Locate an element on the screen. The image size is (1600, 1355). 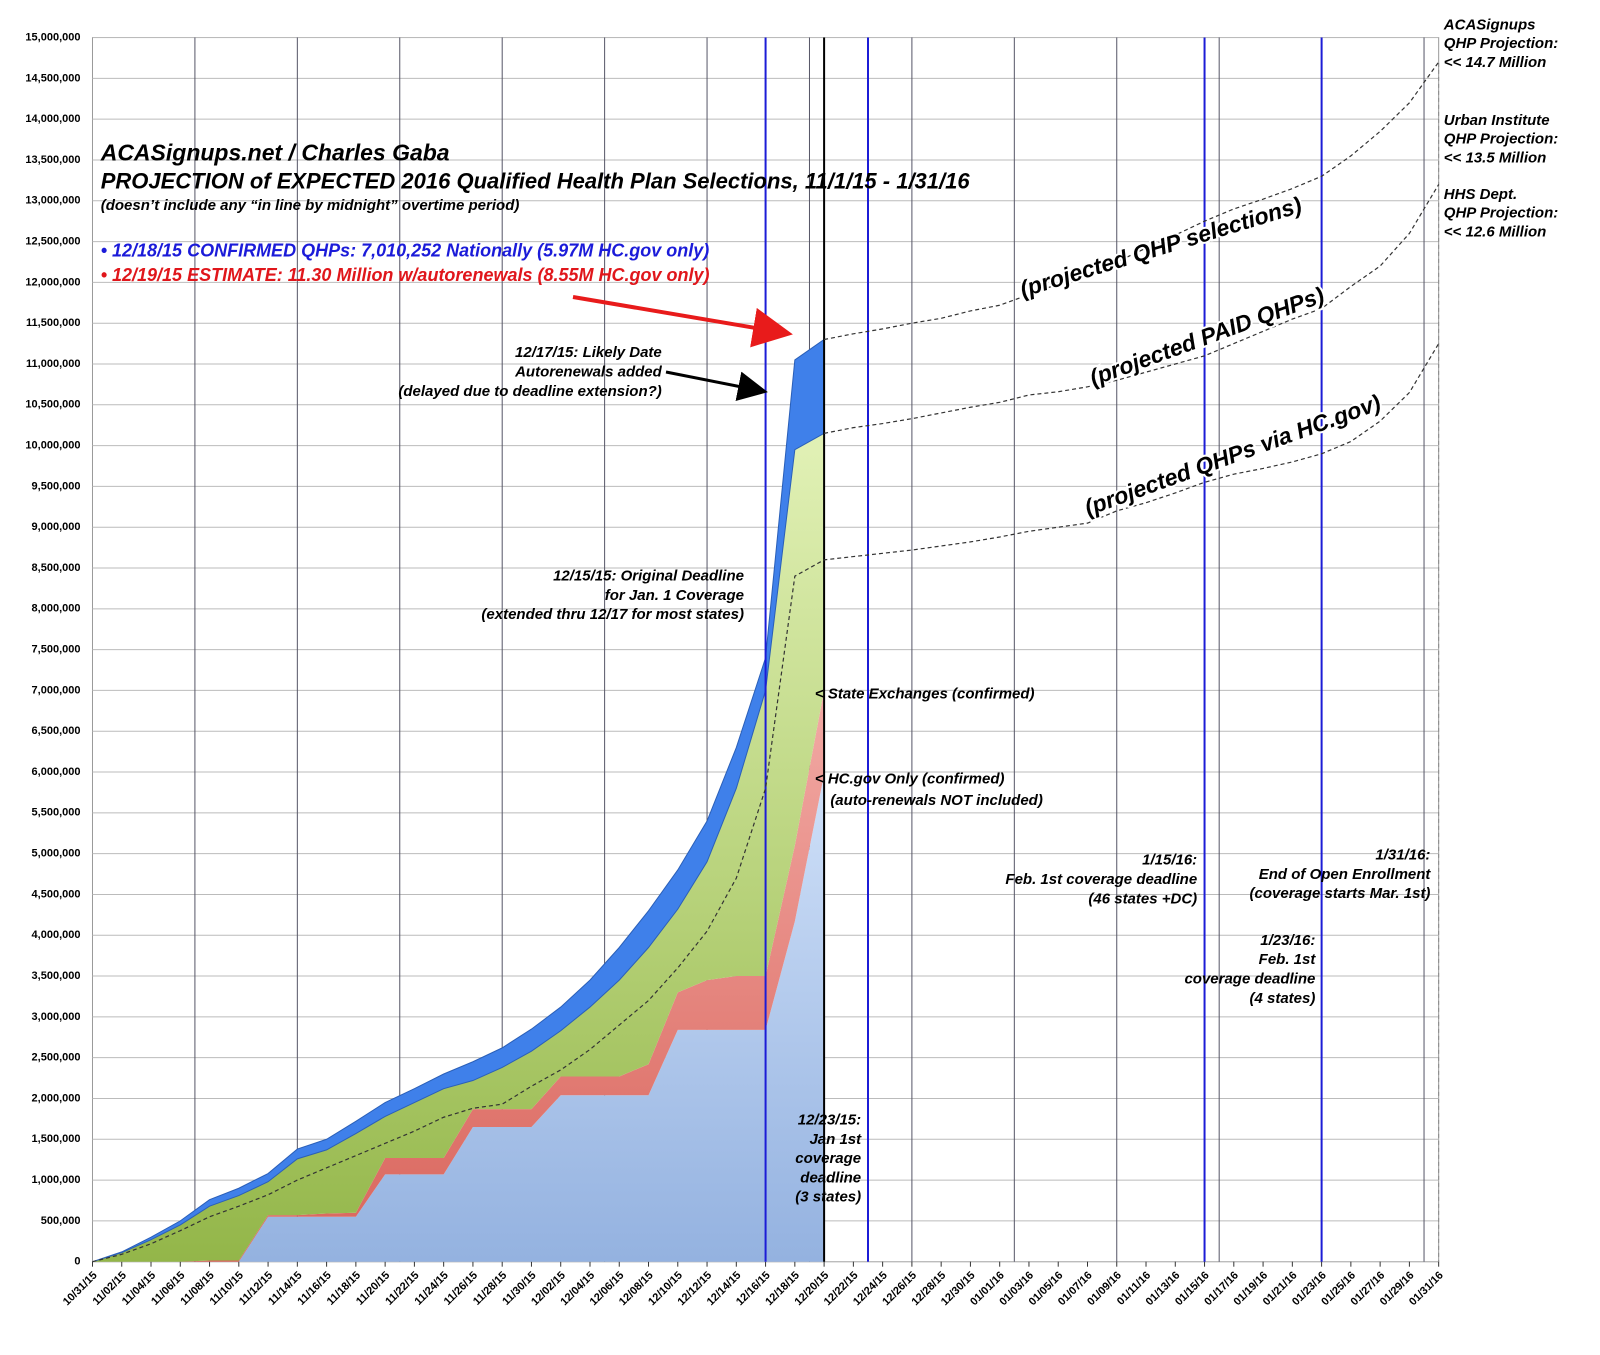
y-tick-label: 14,500,000 is located at coordinates (52, 78).